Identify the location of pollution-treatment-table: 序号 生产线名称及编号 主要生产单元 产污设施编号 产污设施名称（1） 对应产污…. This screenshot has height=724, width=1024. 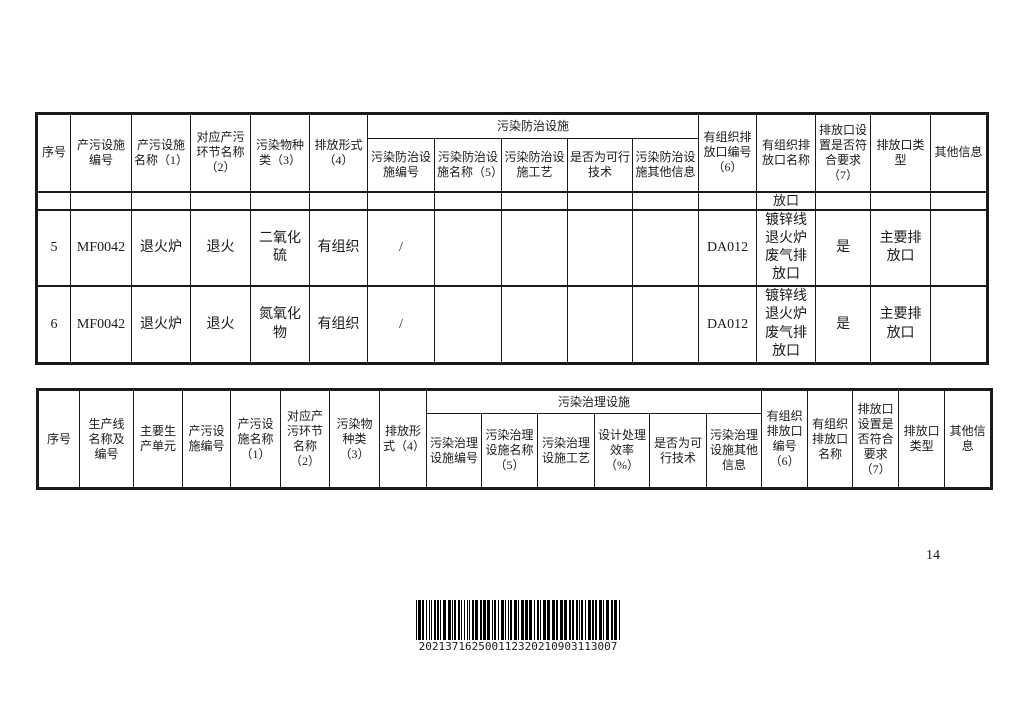
(515, 439).